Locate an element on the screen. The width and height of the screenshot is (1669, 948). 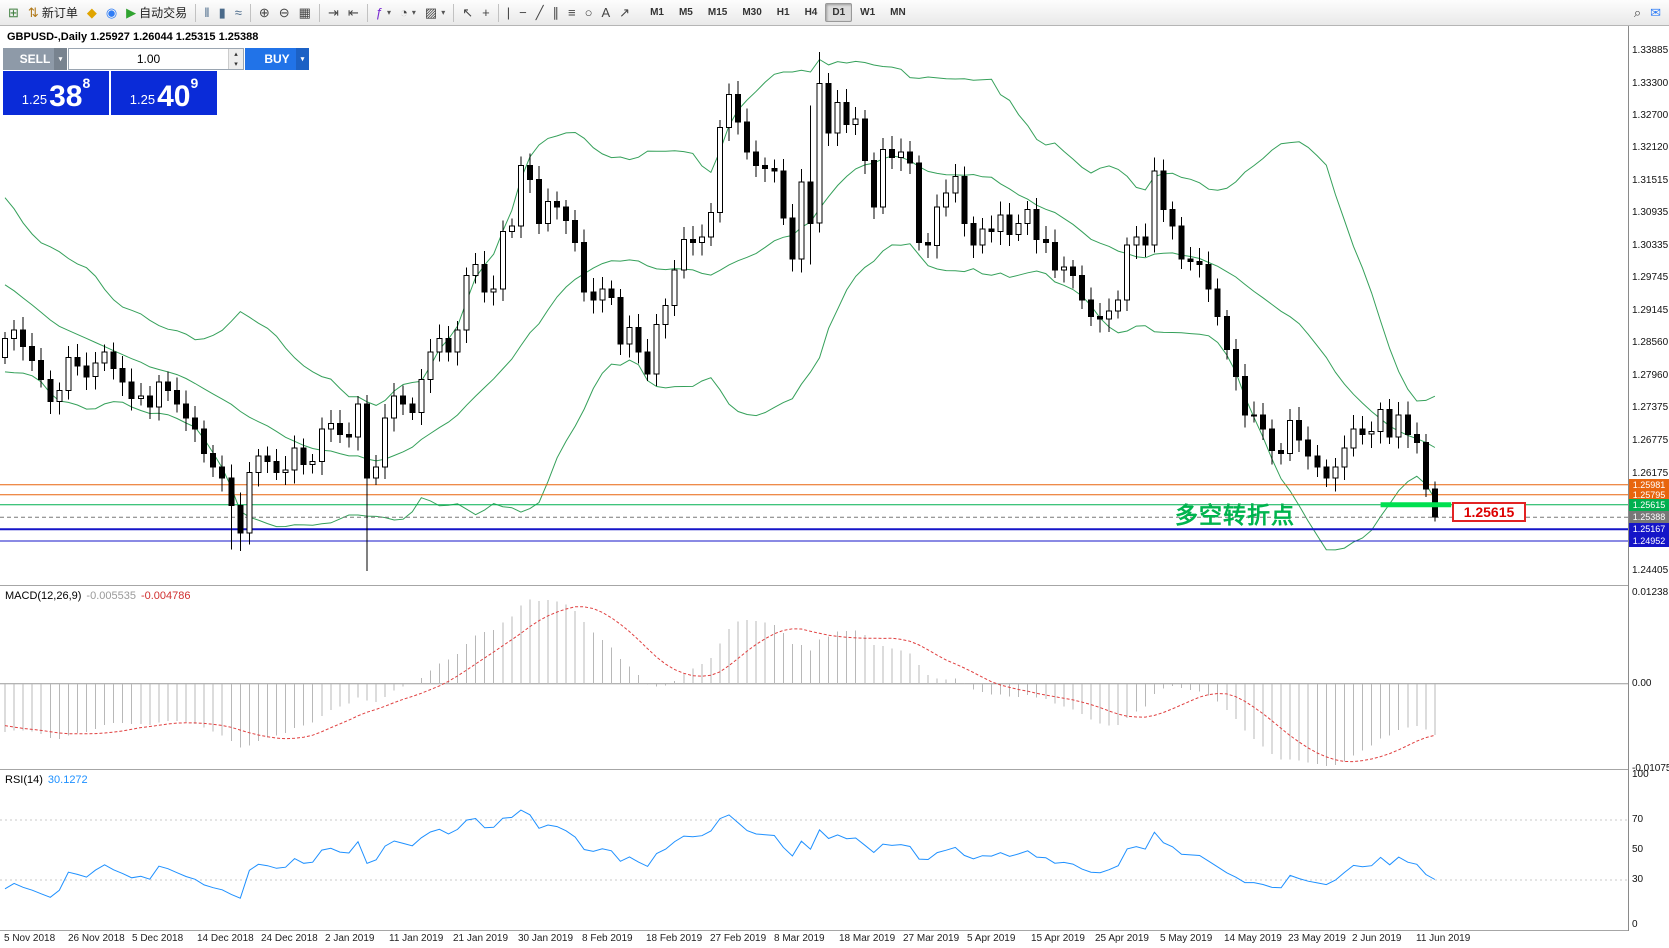
volume-input is located at coordinates (148, 59).